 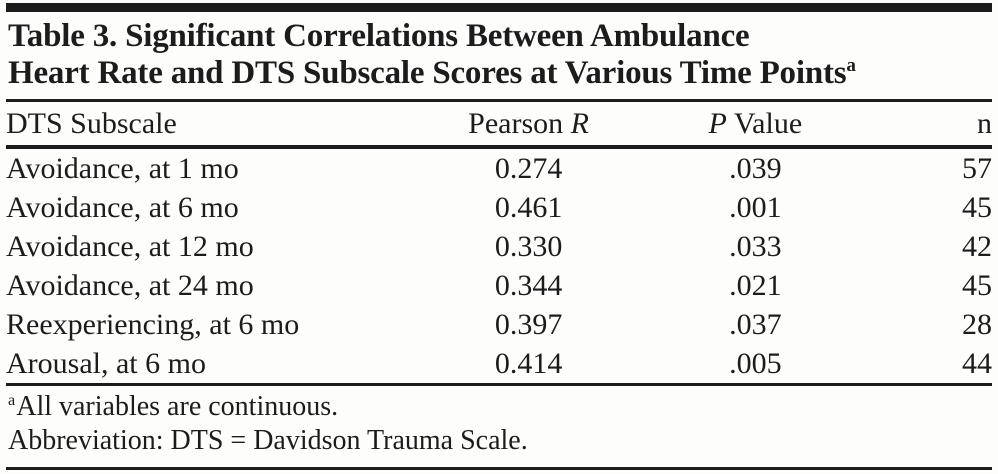 I want to click on p-symbol: P, so click(x=717, y=123).